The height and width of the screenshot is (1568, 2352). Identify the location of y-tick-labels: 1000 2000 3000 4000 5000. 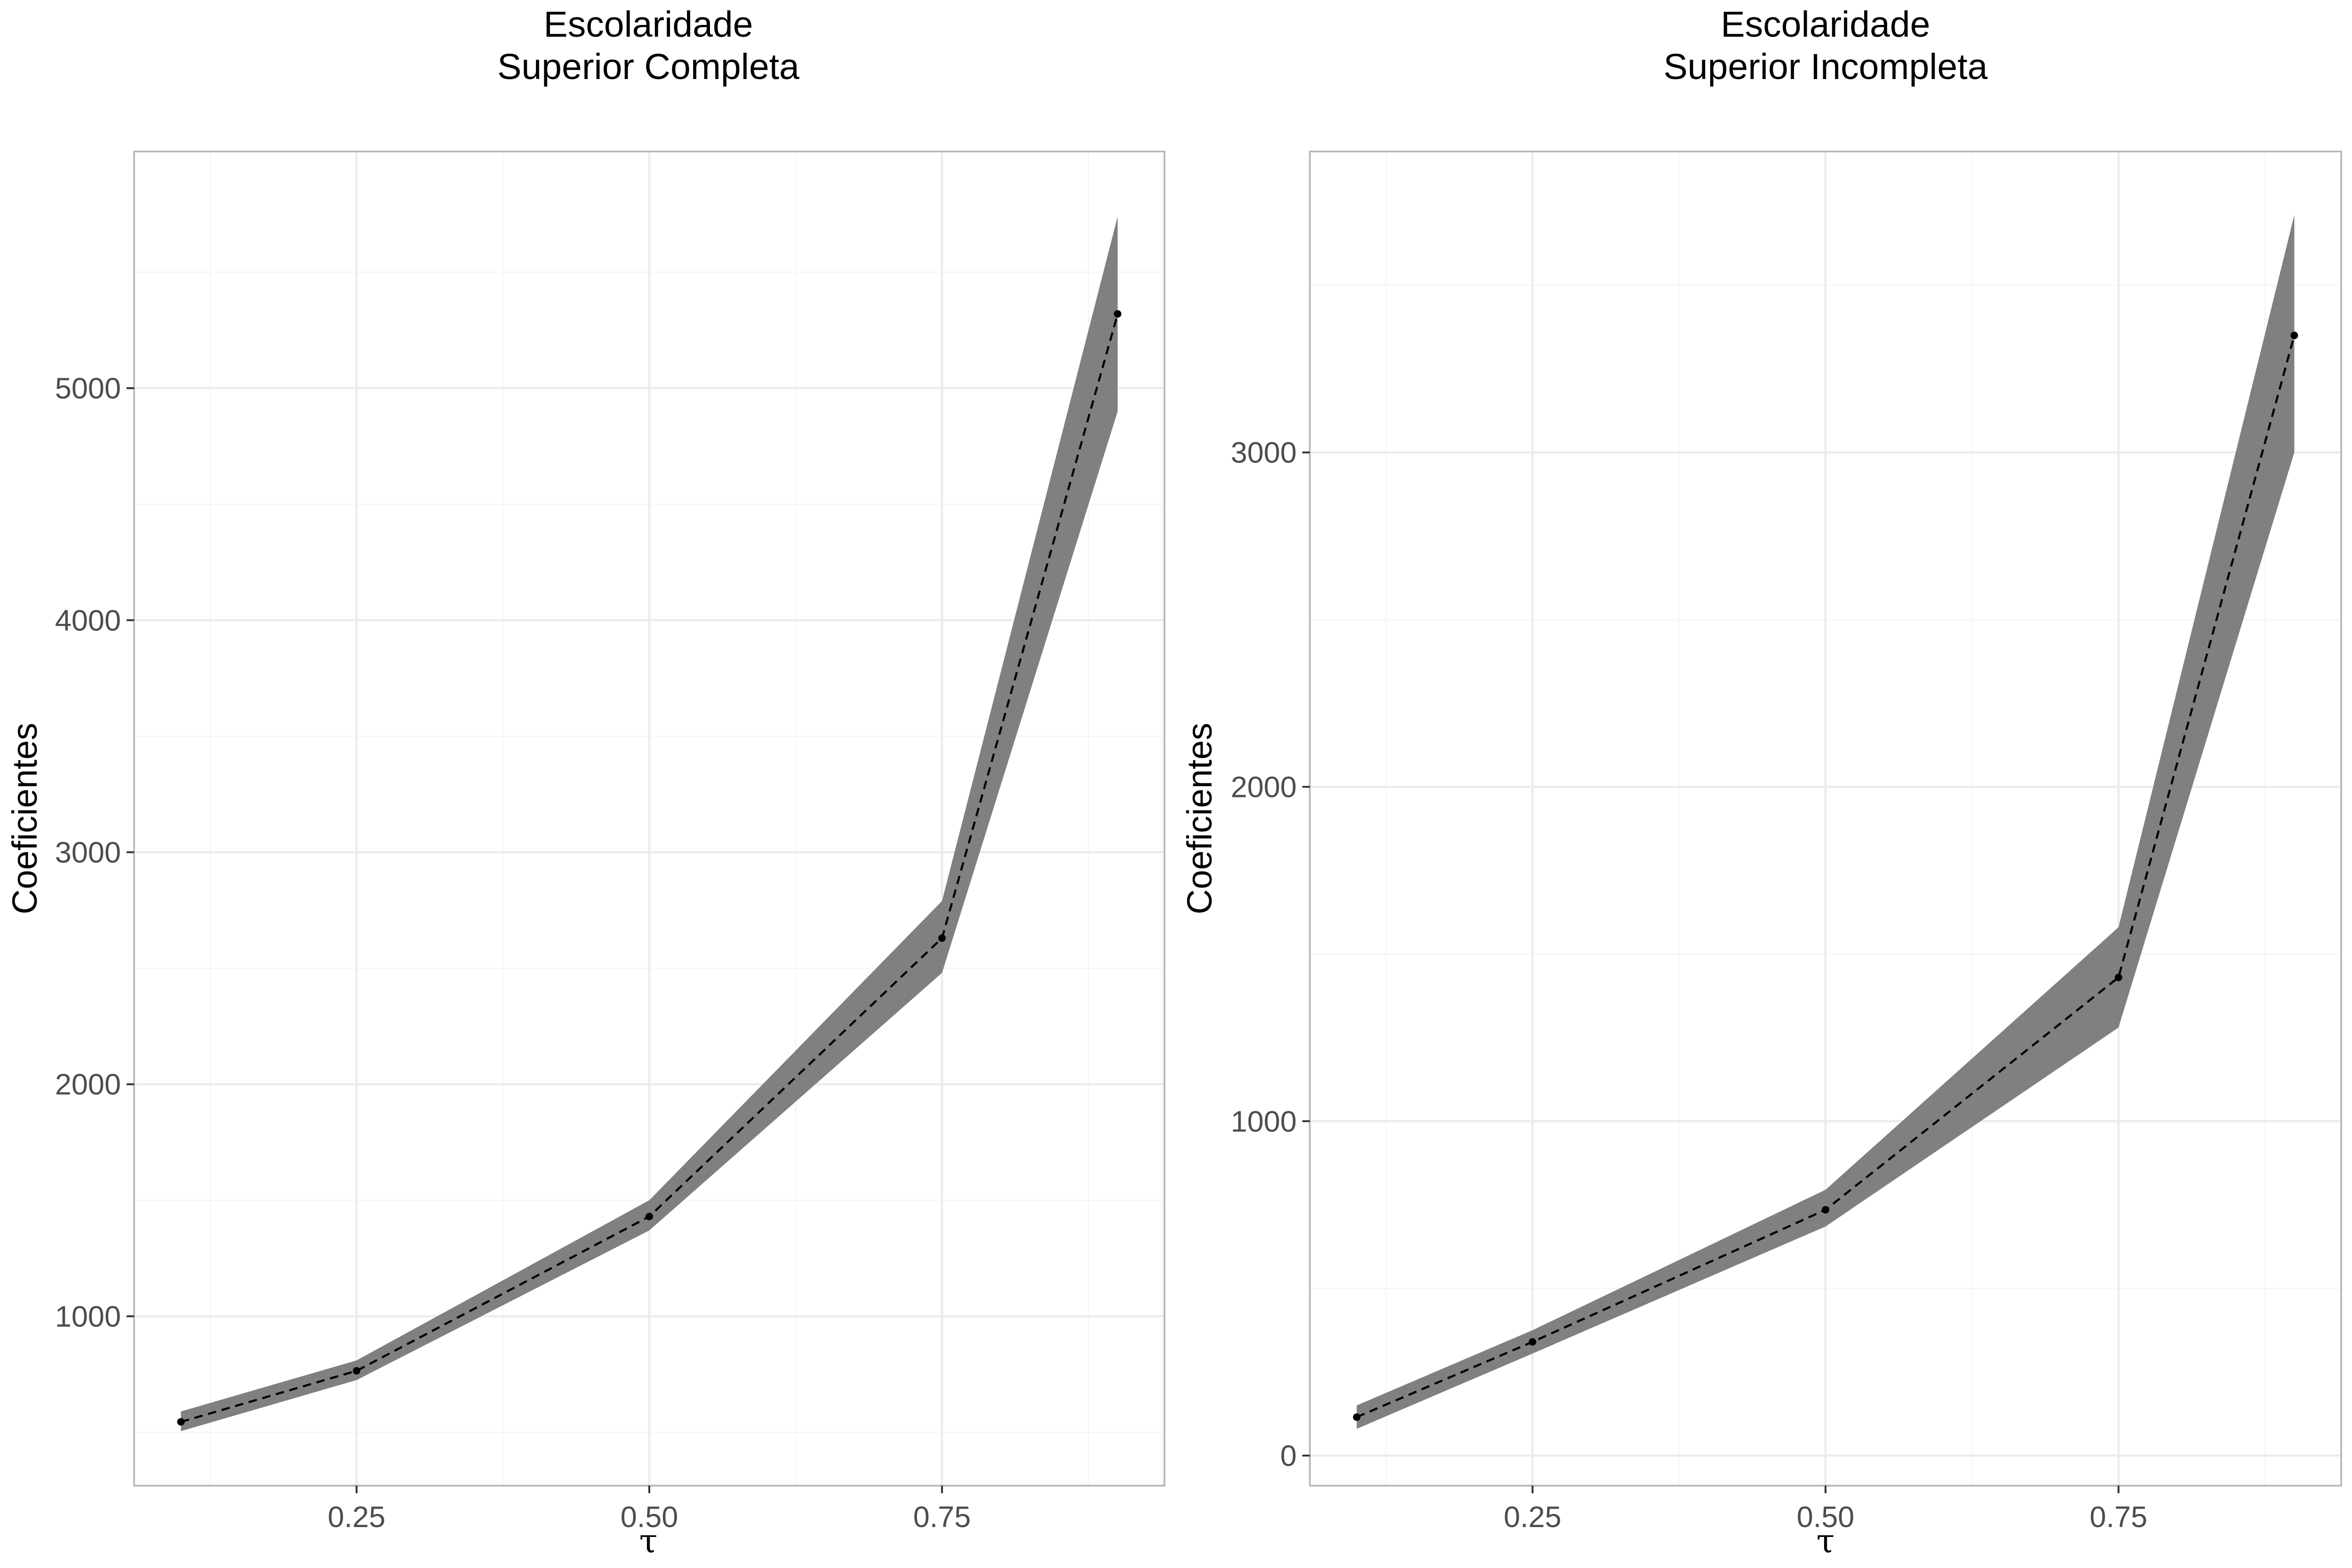
(88, 852).